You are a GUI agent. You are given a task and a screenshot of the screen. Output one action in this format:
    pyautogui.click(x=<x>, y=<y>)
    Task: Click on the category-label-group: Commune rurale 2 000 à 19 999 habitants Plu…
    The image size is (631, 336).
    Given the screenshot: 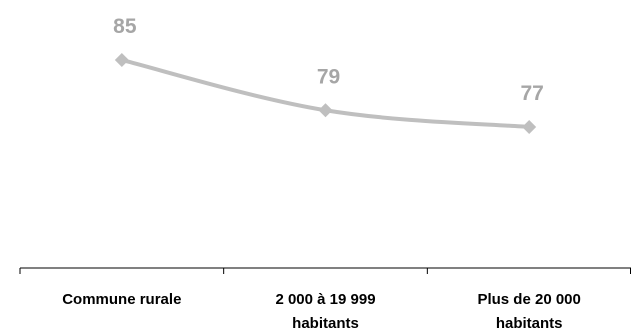 What is the action you would take?
    pyautogui.click(x=321, y=311)
    